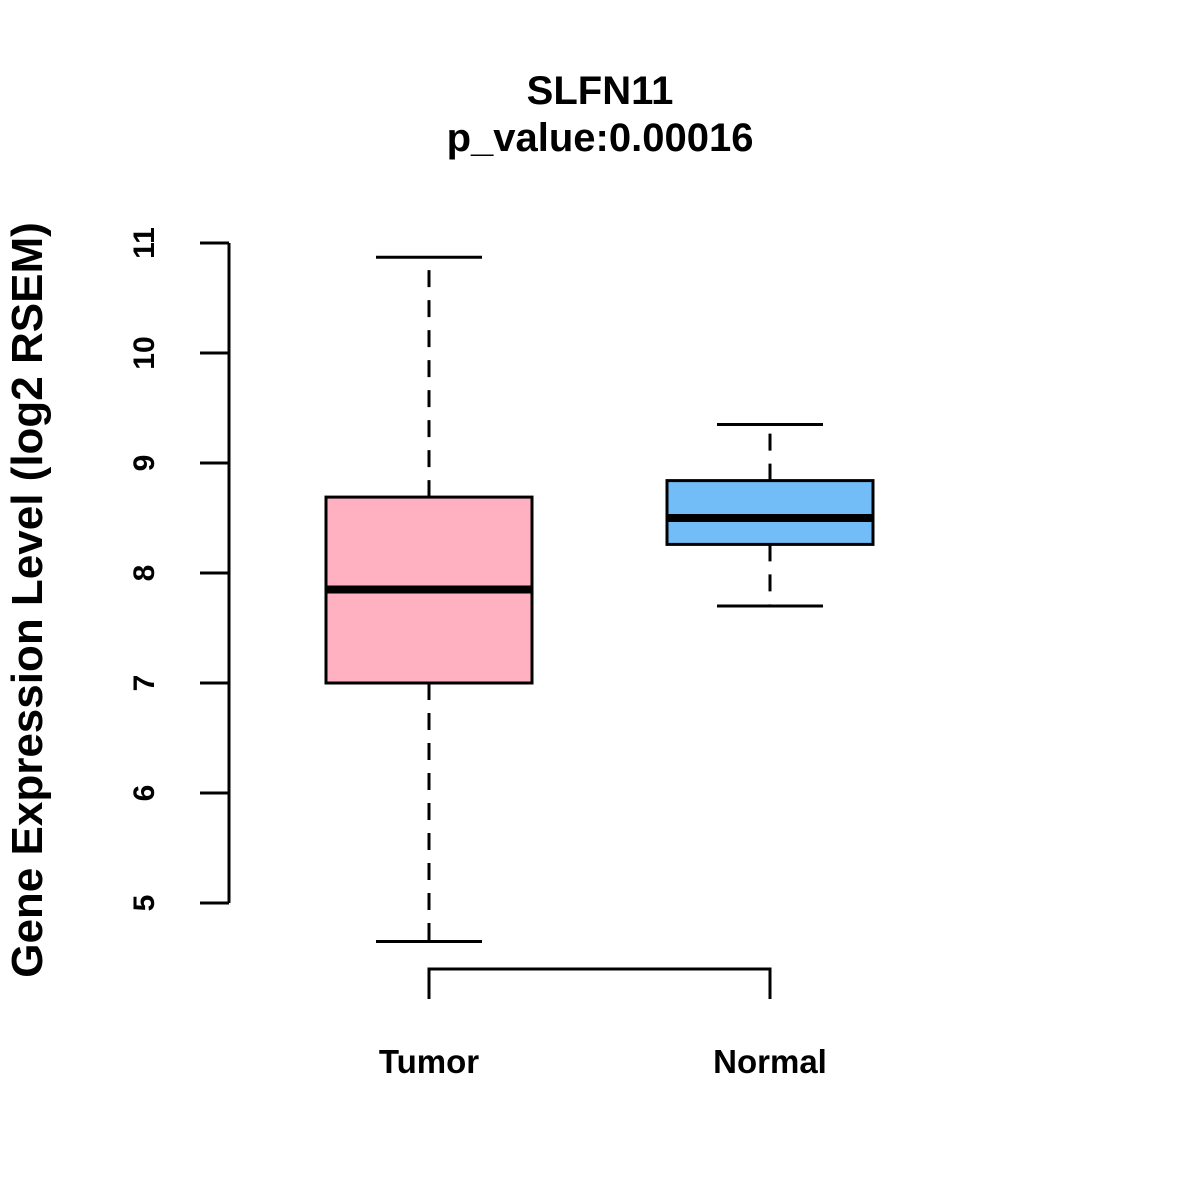 The image size is (1200, 1200). What do you see at coordinates (144, 463) in the screenshot?
I see `y-tick-label: 9` at bounding box center [144, 463].